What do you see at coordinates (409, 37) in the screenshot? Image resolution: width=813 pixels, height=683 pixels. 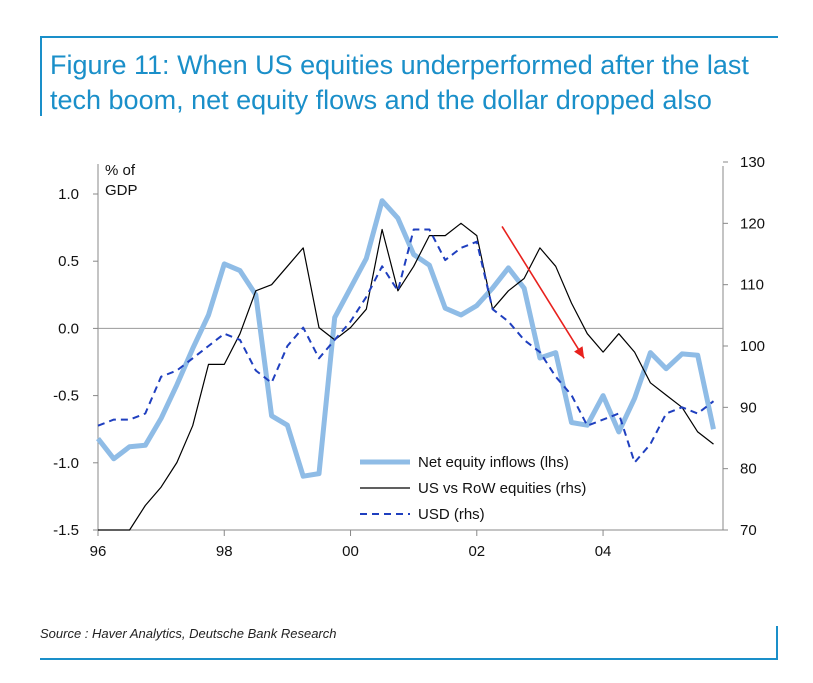 I see `title-top-rule` at bounding box center [409, 37].